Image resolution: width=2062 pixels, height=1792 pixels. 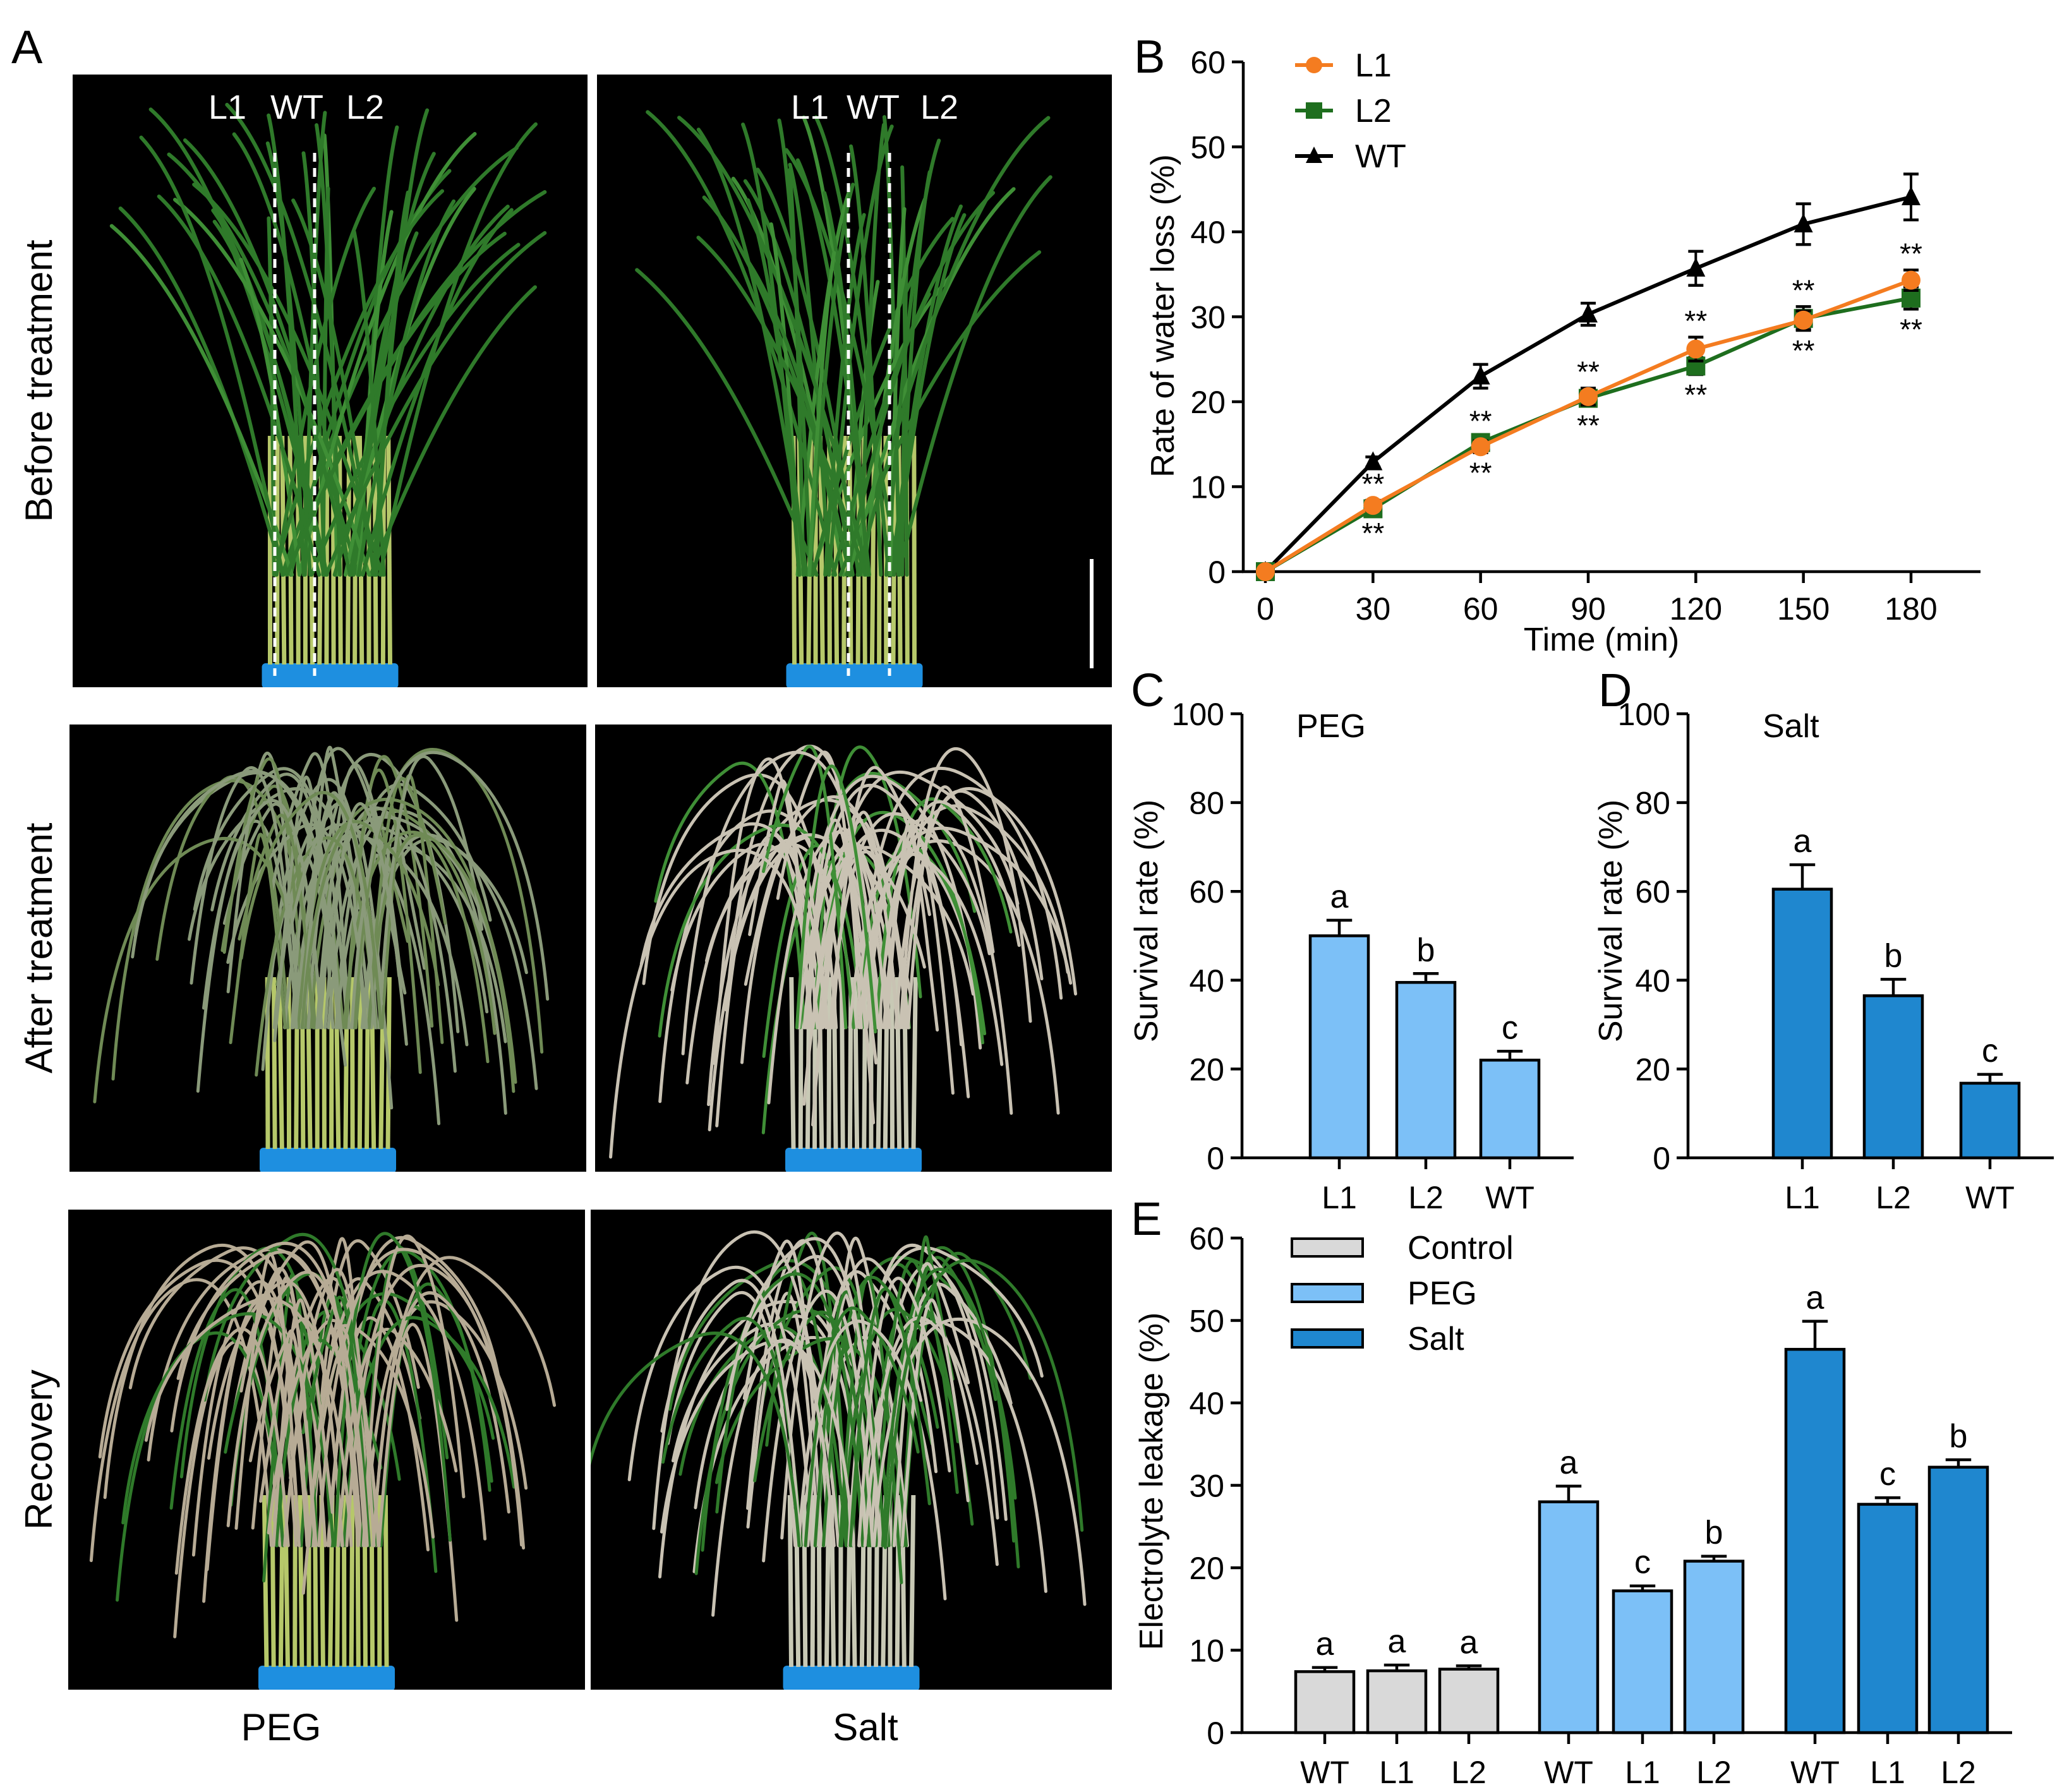 What do you see at coordinates (1265, 609) in the screenshot?
I see `x-tick-label: 0` at bounding box center [1265, 609].